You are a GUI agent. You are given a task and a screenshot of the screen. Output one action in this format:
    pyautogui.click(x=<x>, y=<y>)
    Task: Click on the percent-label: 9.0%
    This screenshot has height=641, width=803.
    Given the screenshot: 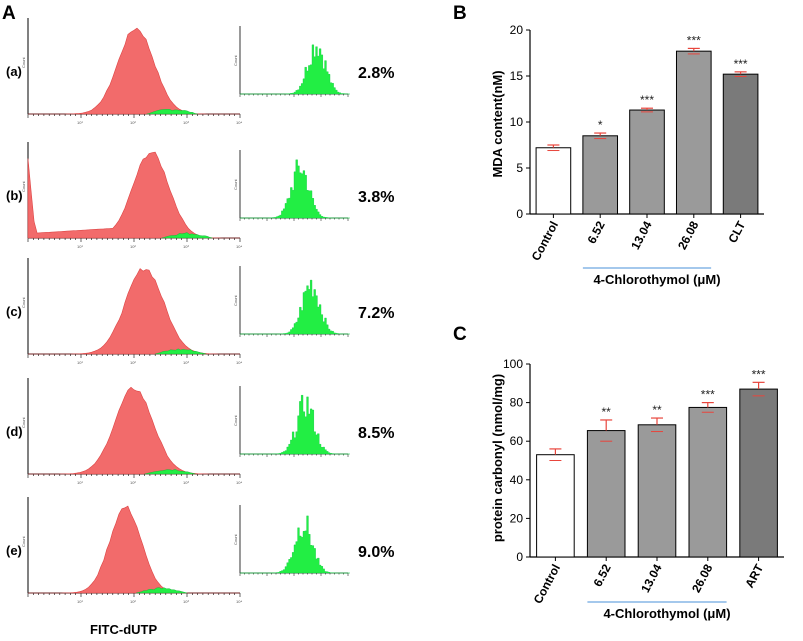 What is the action you would take?
    pyautogui.click(x=376, y=552)
    